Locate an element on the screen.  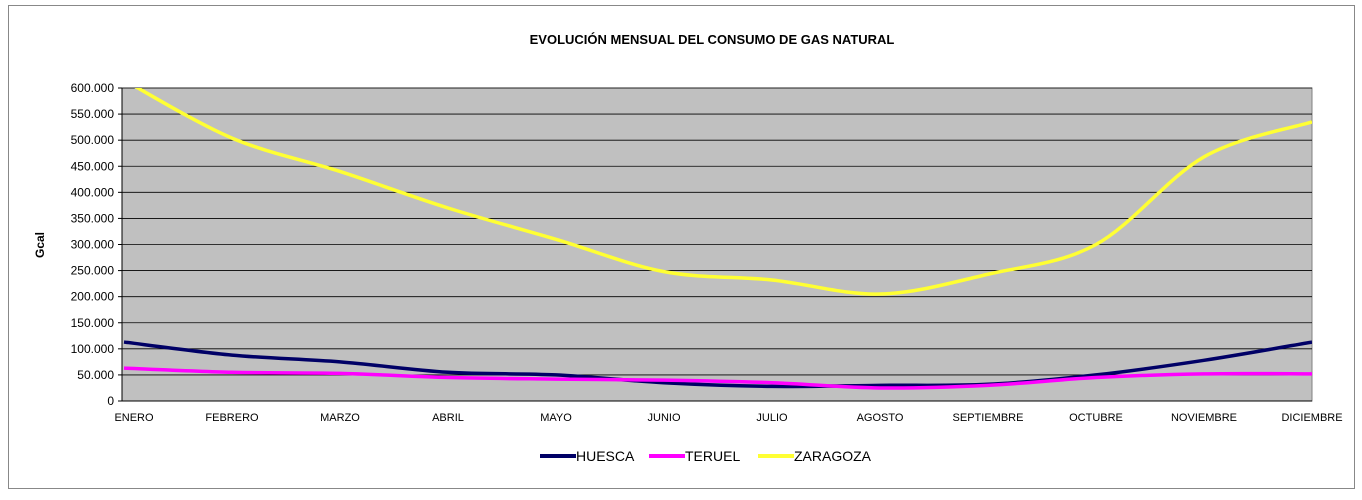
x-tick-label: SEPTIEMBRE is located at coordinates (988, 418).